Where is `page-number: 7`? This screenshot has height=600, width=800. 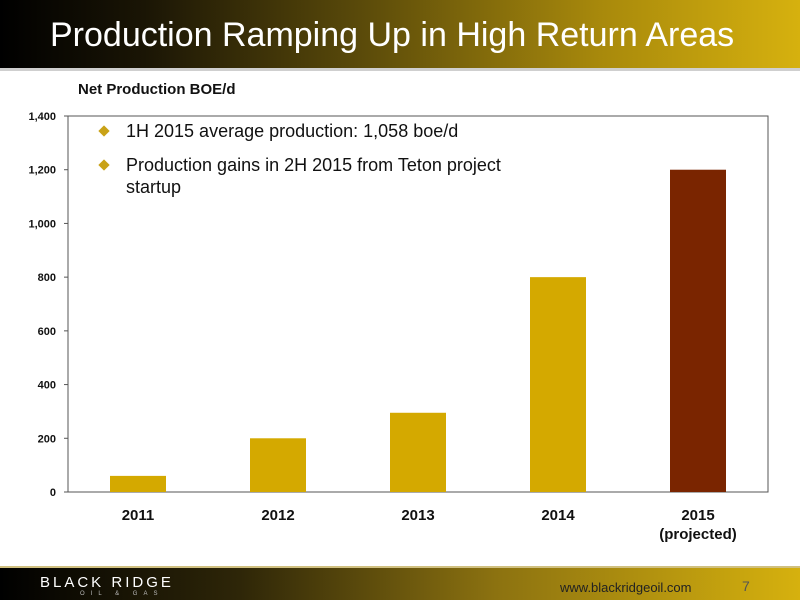
page-number: 7 is located at coordinates (746, 586).